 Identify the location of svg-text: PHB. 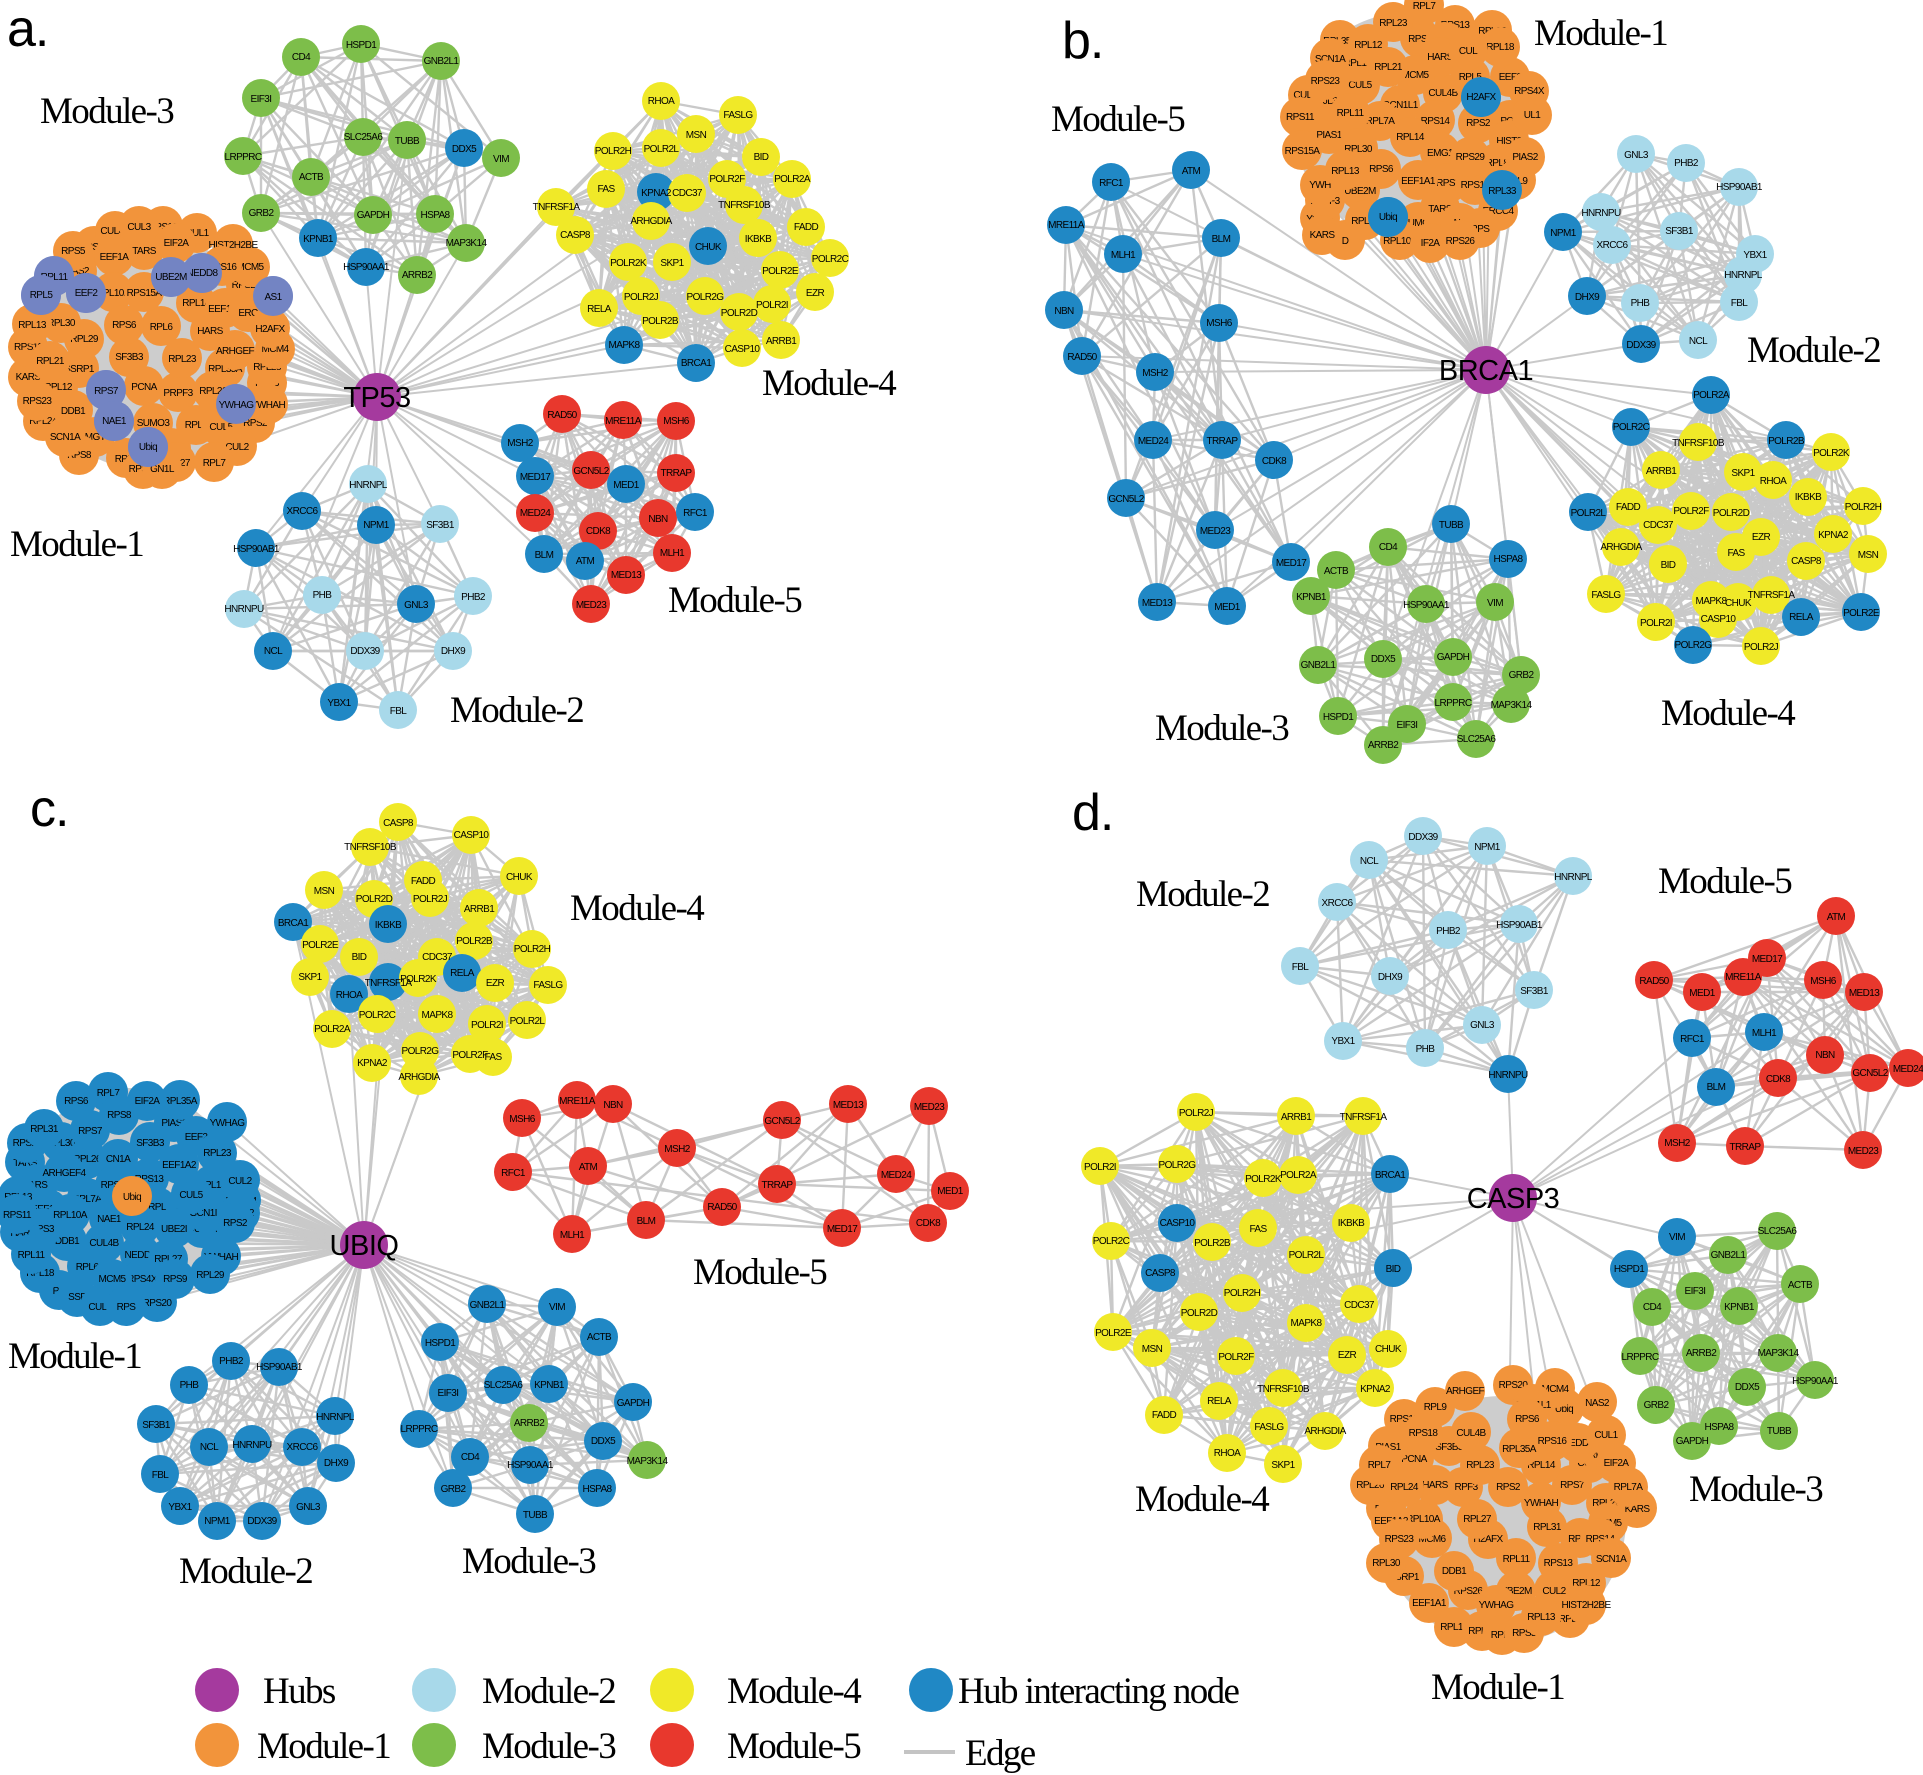
(323, 595).